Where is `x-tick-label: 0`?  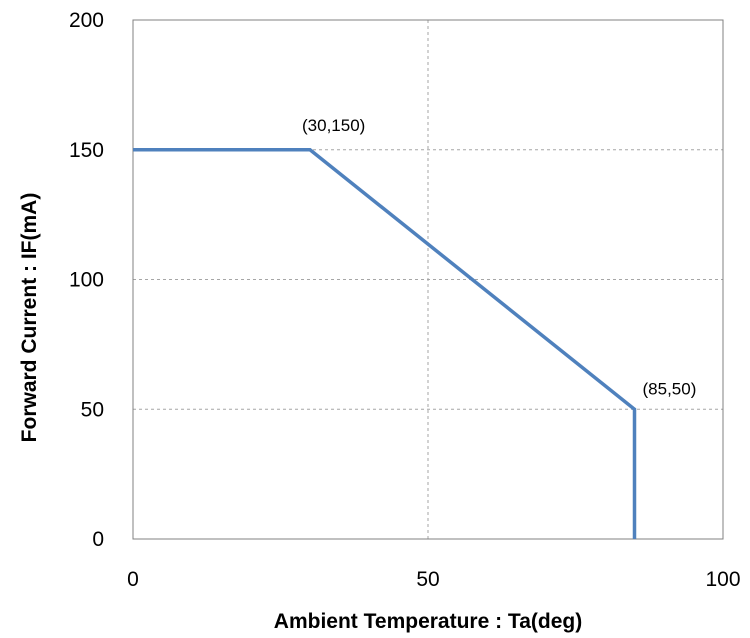 x-tick-label: 0 is located at coordinates (133, 579).